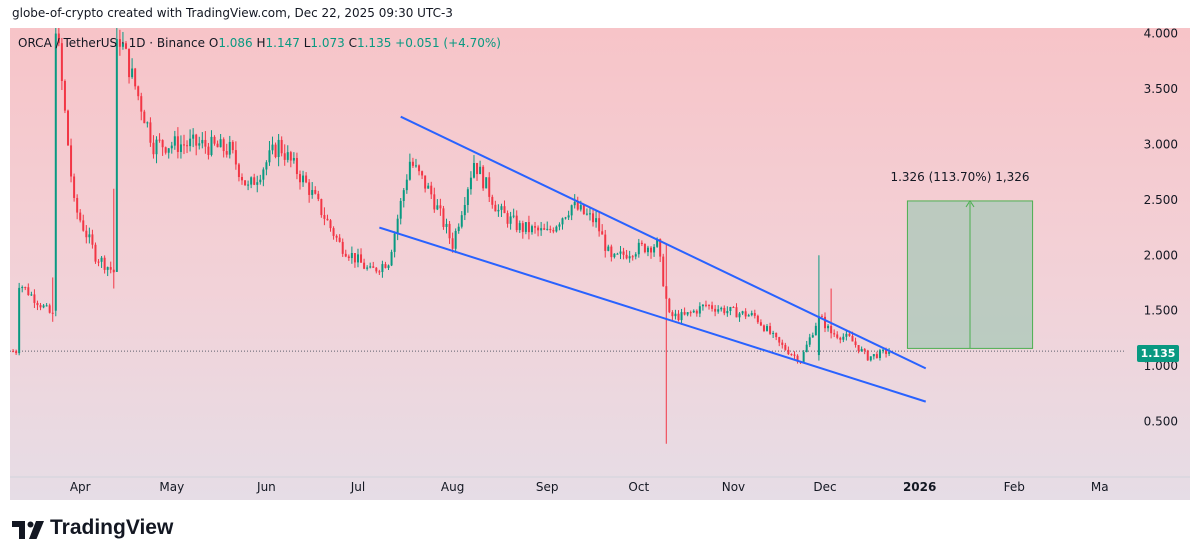 The width and height of the screenshot is (1200, 560). What do you see at coordinates (919, 487) in the screenshot?
I see `x-tick-label: 2026` at bounding box center [919, 487].